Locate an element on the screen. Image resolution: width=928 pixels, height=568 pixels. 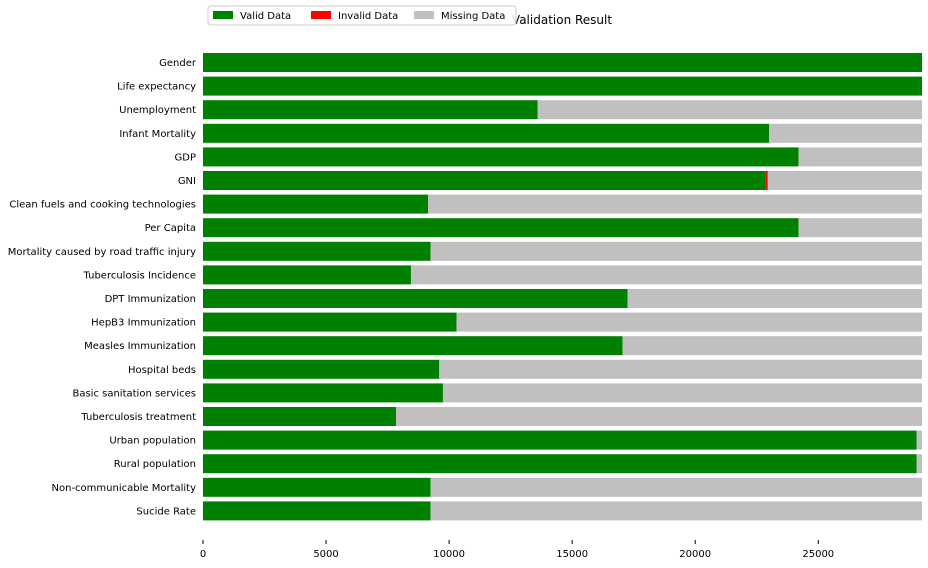
bar-missing-data-tuberculosis-incidence is located at coordinates (666, 275).